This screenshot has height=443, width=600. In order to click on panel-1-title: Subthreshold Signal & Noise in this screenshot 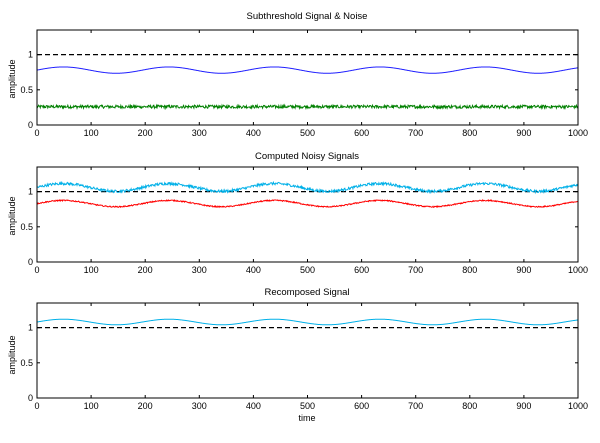, I will do `click(307, 16)`.